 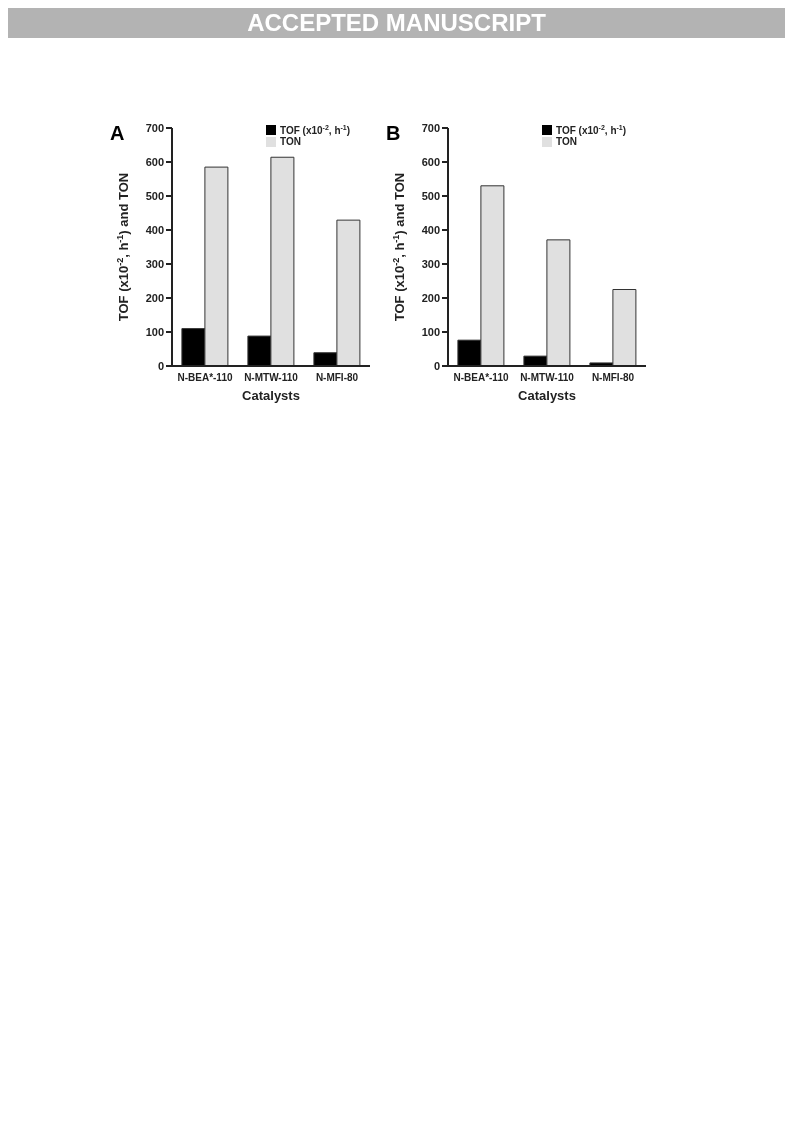 I want to click on chart-title: A, so click(x=117, y=133).